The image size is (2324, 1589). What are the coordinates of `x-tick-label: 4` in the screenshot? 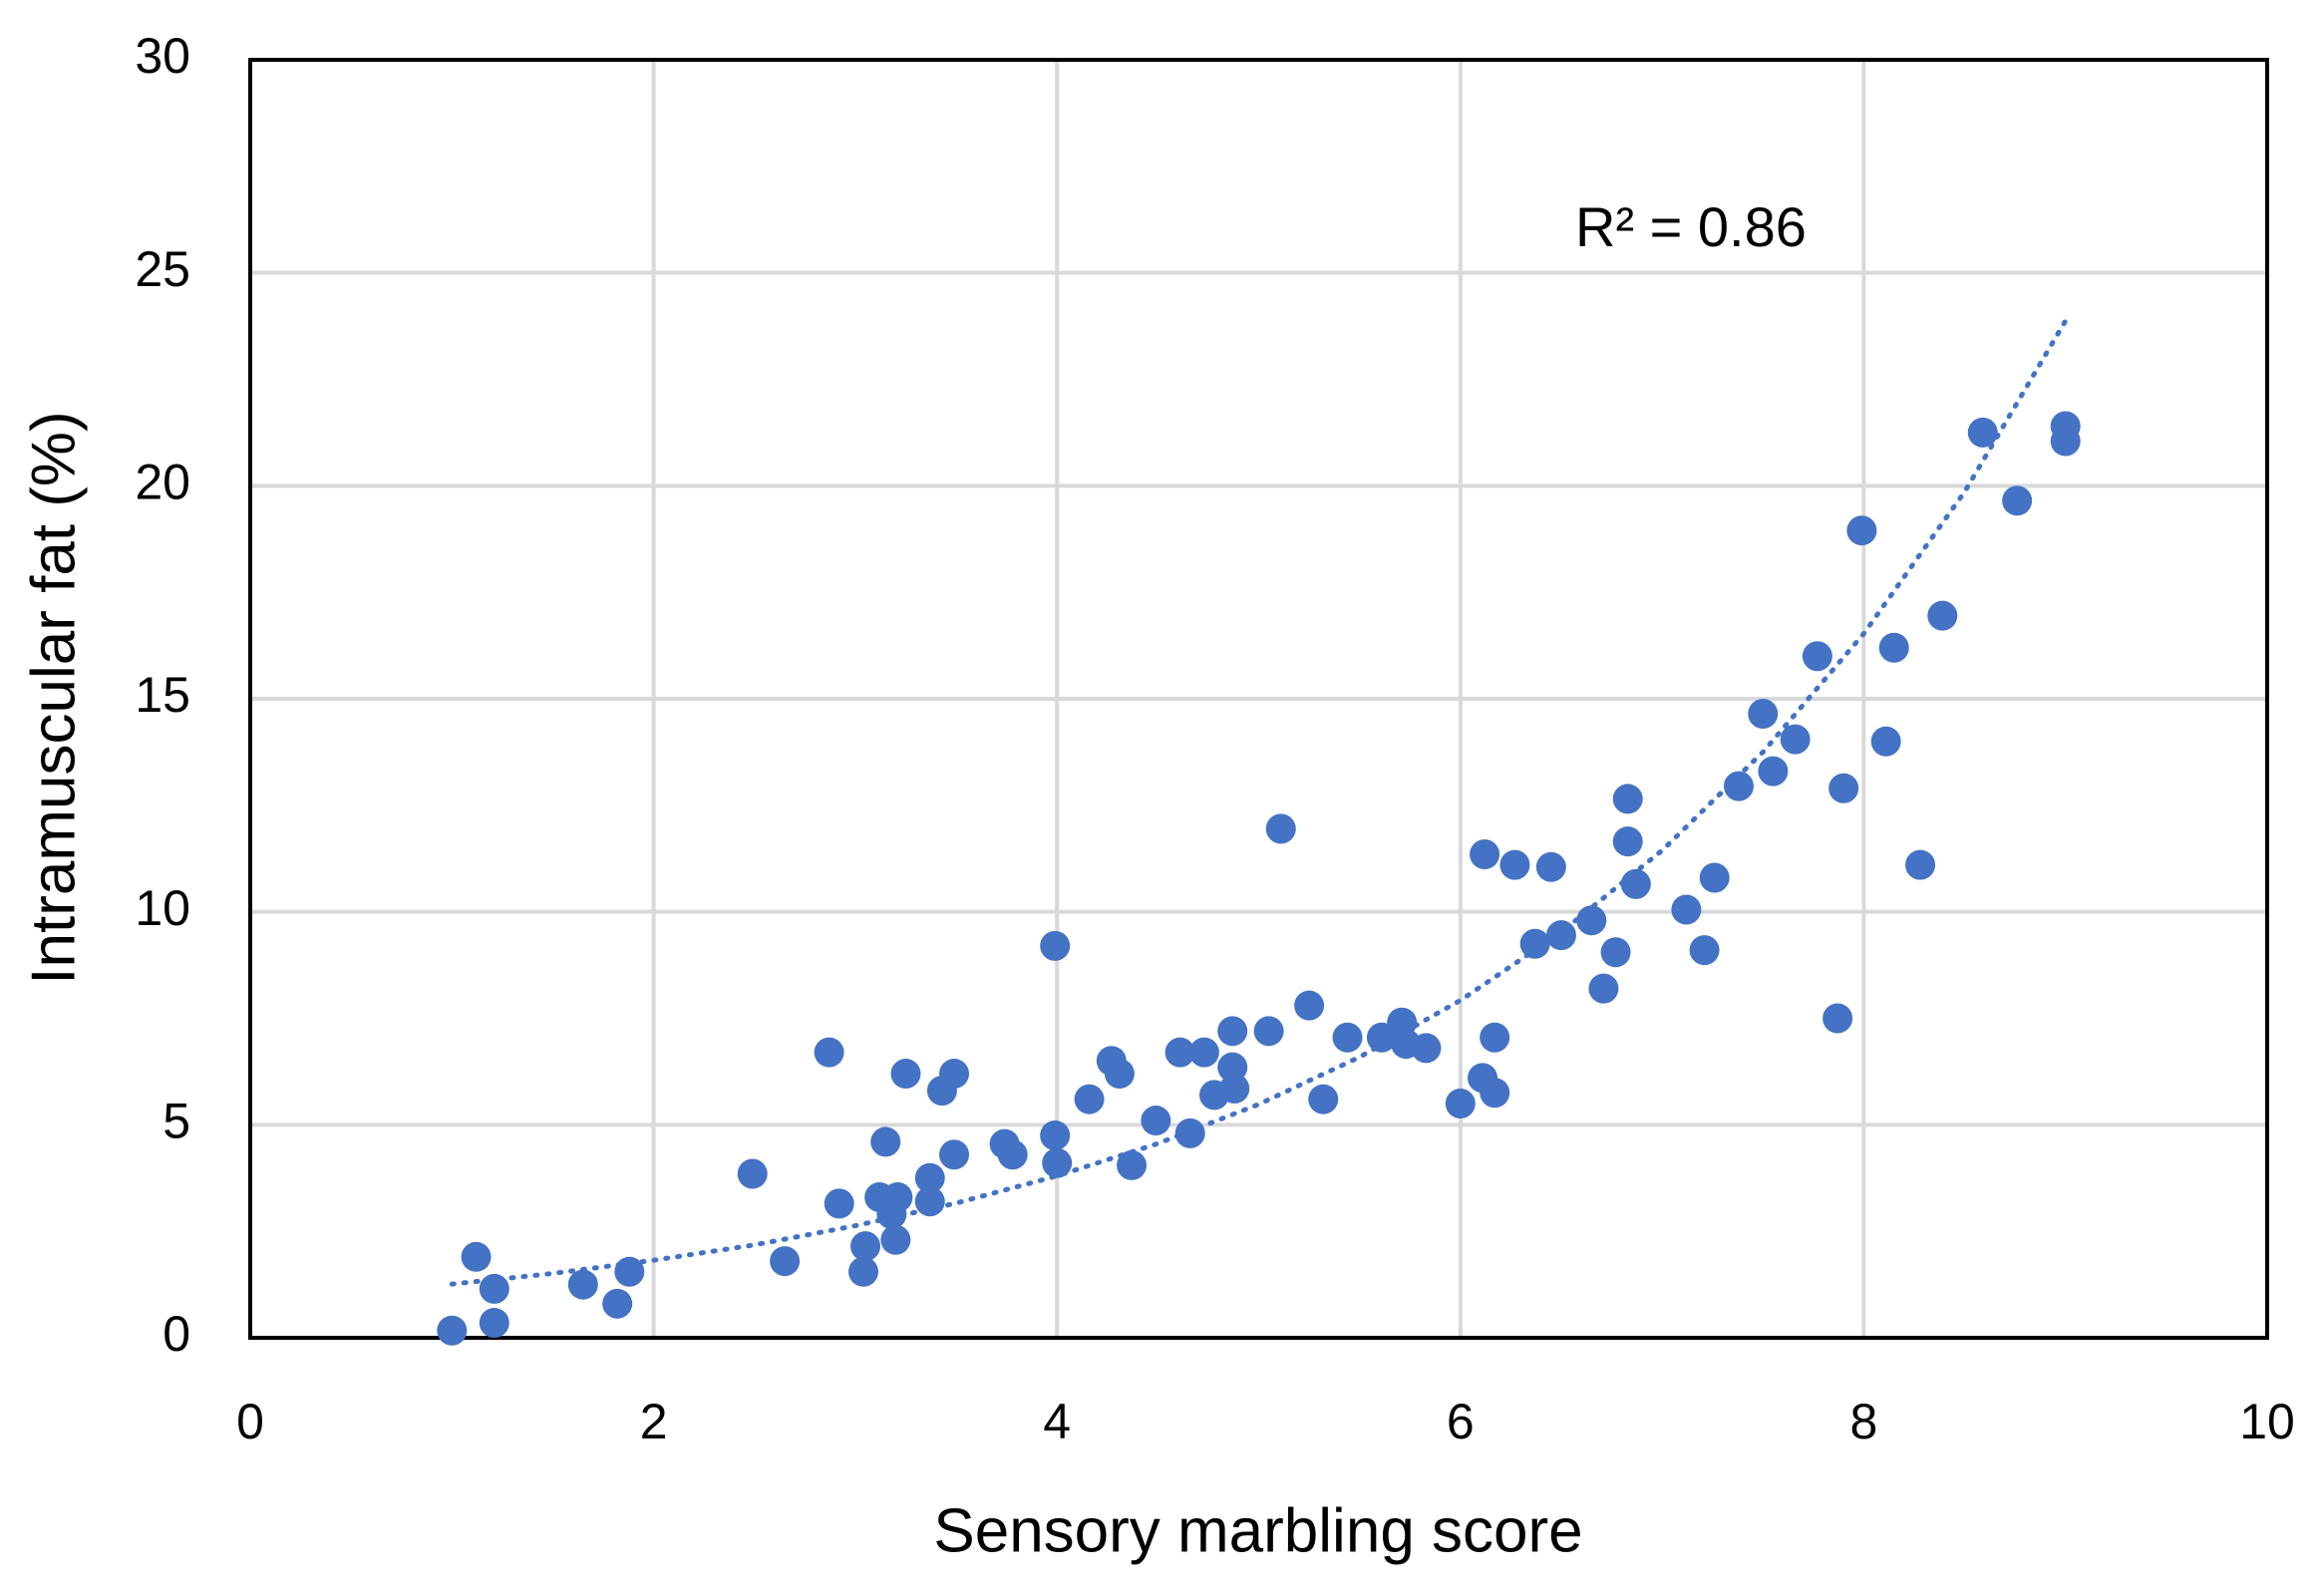 It's located at (1057, 1421).